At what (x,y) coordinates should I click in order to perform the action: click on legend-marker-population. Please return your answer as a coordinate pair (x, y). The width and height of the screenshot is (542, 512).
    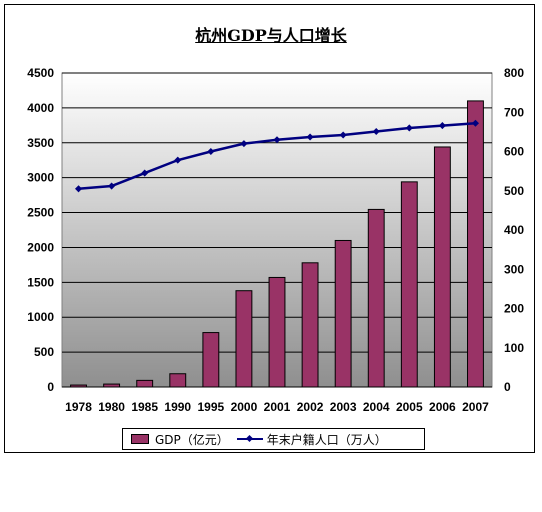
    Looking at the image, I should click on (249, 439).